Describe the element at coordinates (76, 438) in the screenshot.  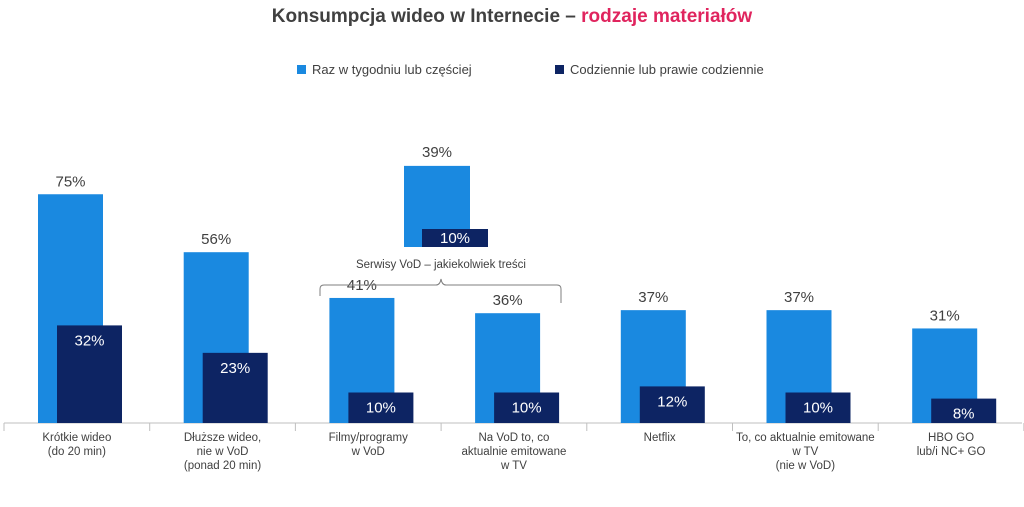
I see `category-label-line: Krótkie wideo` at that location.